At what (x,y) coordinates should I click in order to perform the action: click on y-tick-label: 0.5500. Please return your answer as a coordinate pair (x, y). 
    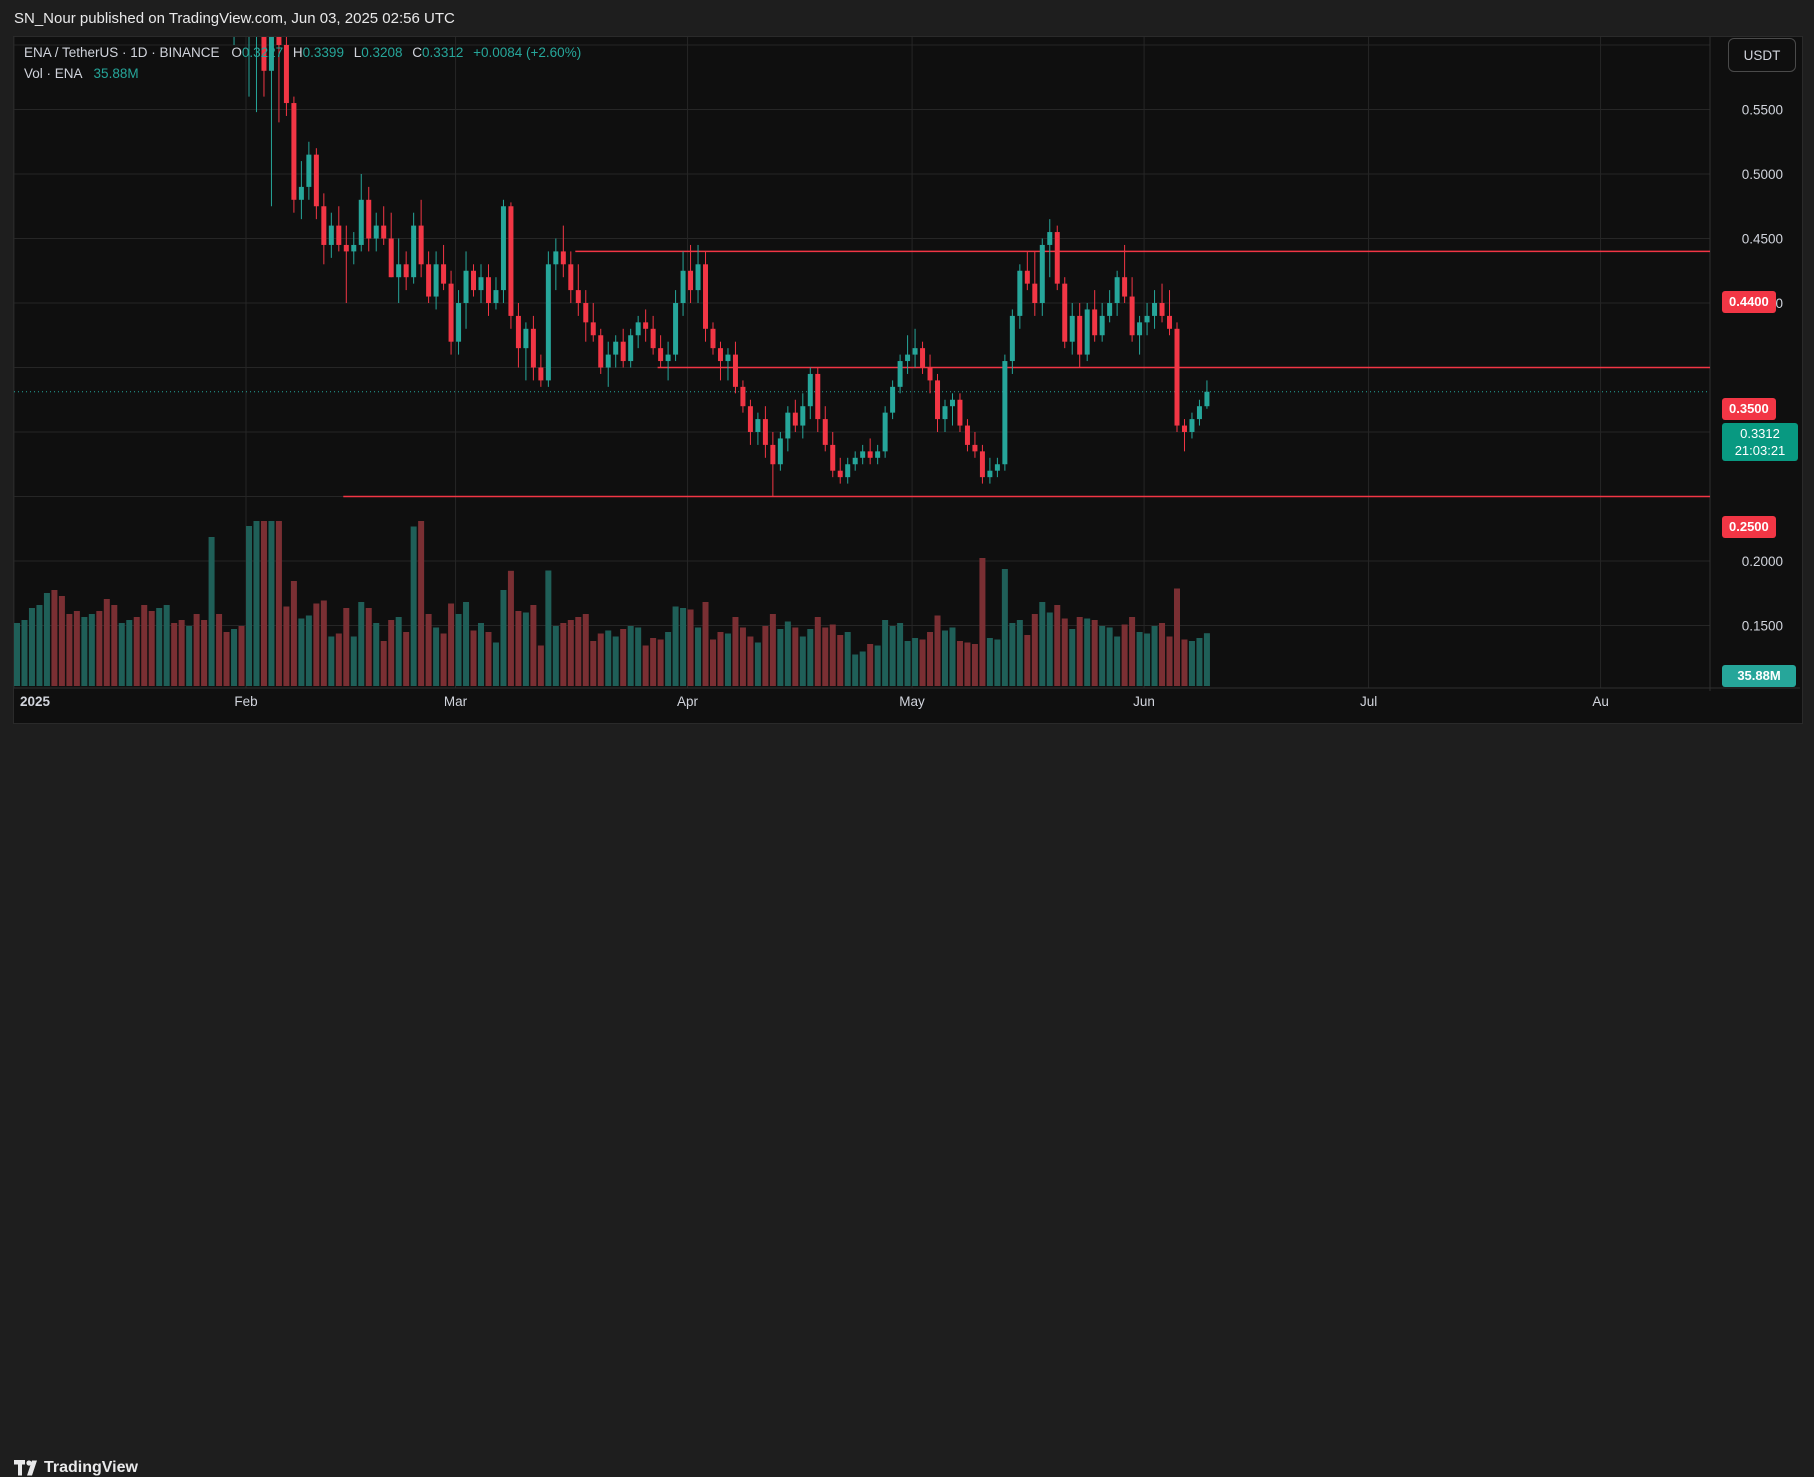
    Looking at the image, I should click on (1762, 110).